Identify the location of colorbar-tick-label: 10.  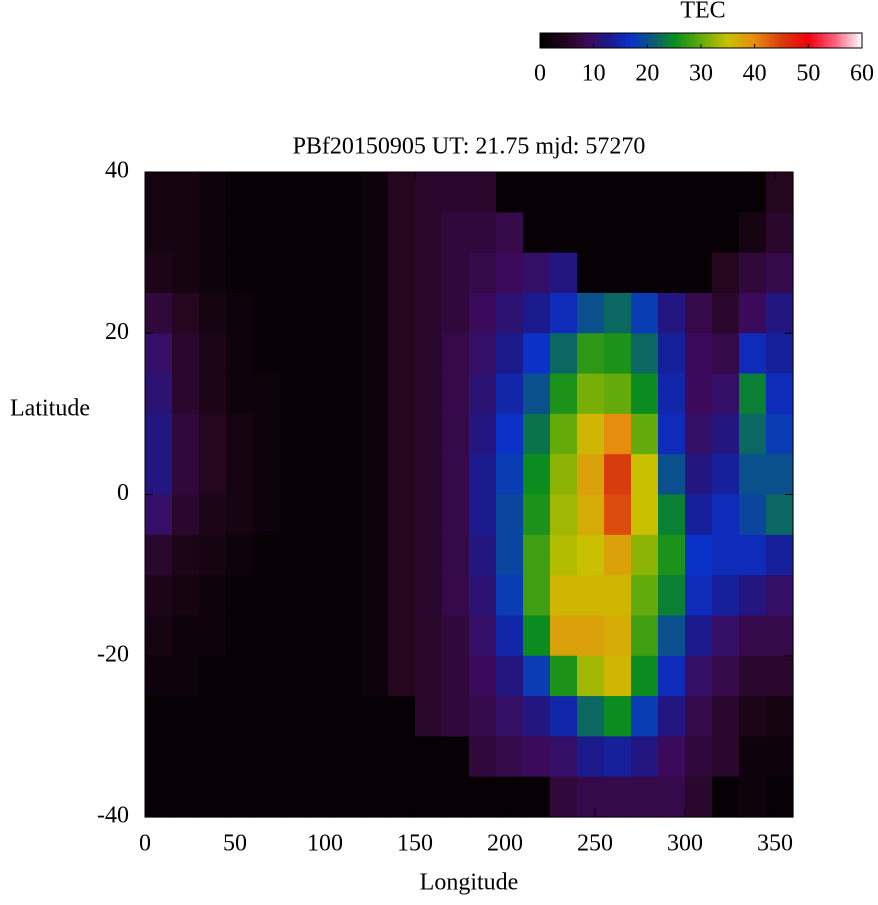
(594, 74).